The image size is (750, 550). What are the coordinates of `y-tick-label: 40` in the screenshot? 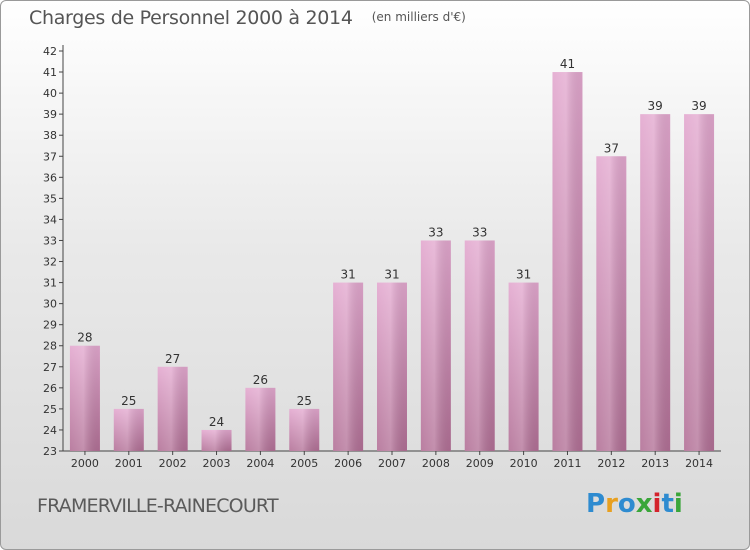 It's located at (50, 93).